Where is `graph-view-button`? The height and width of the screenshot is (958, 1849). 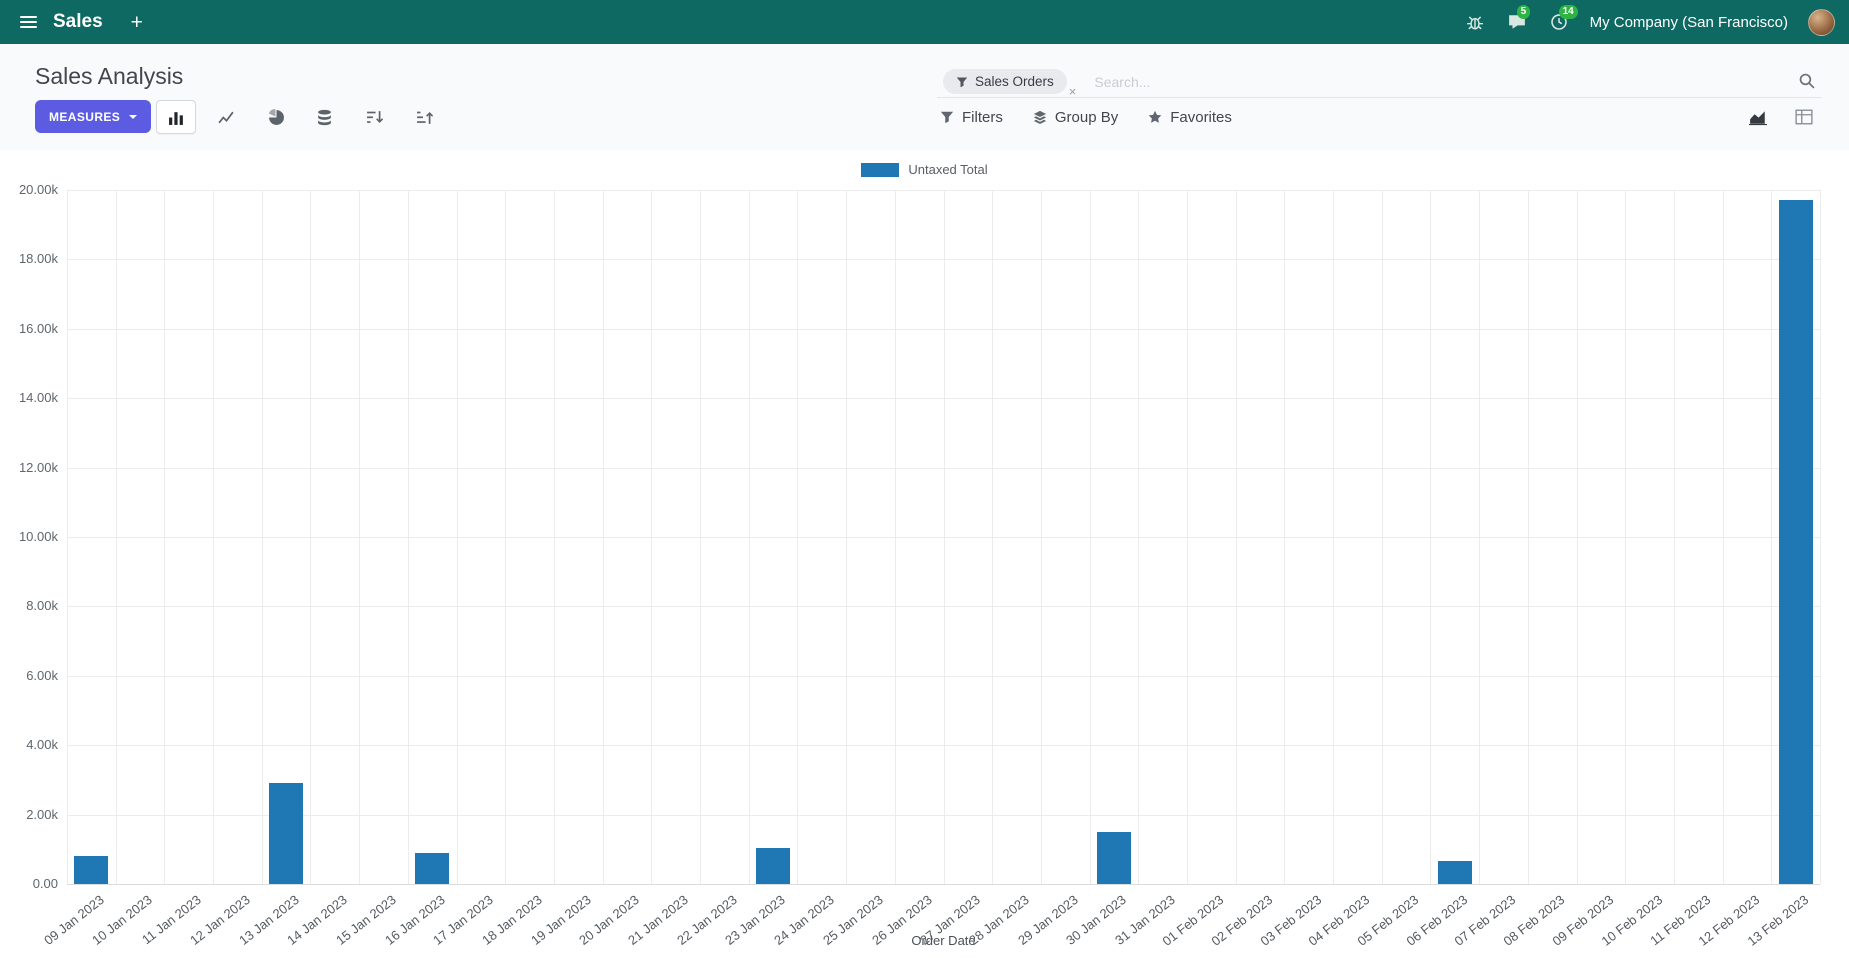
graph-view-button is located at coordinates (1758, 117).